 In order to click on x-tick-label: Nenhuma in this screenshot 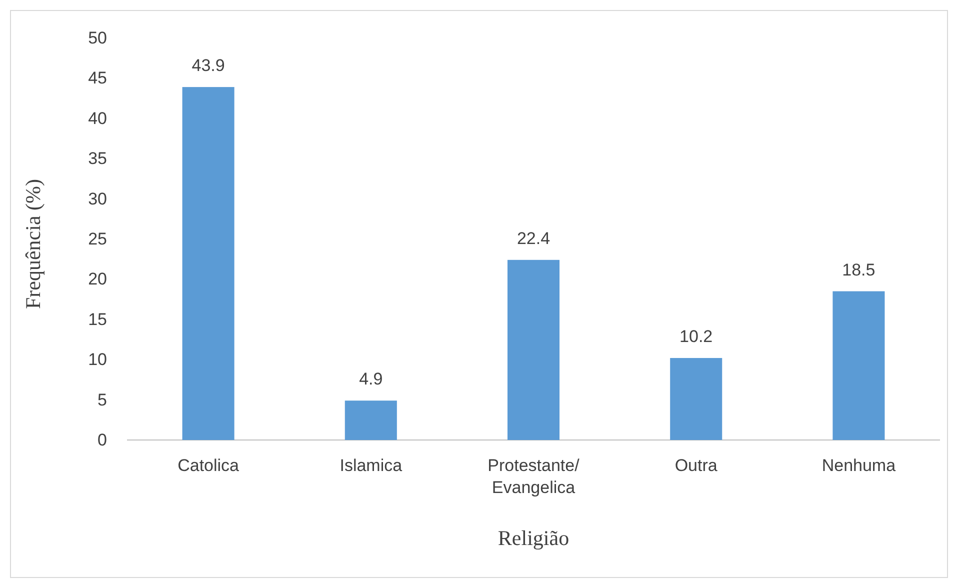, I will do `click(859, 465)`.